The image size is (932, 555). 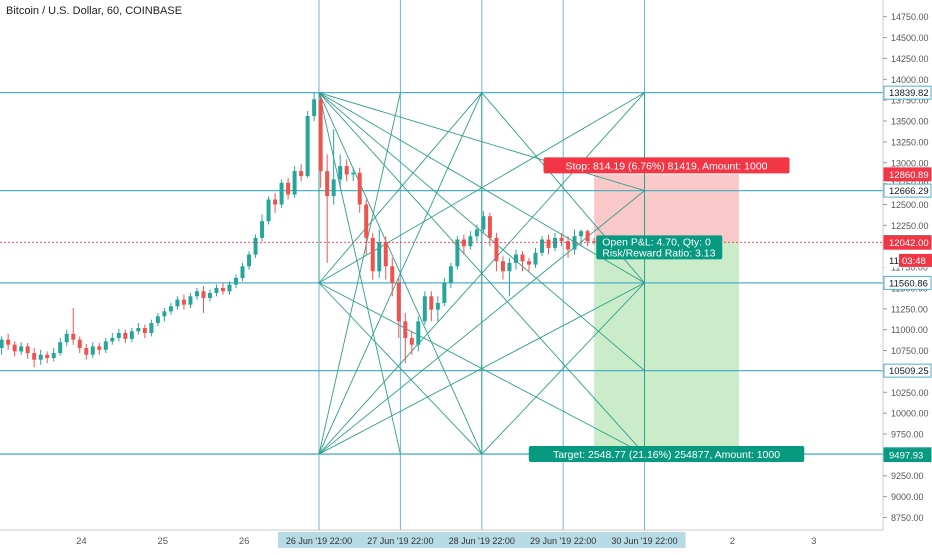 I want to click on stop-zone, so click(x=666, y=208).